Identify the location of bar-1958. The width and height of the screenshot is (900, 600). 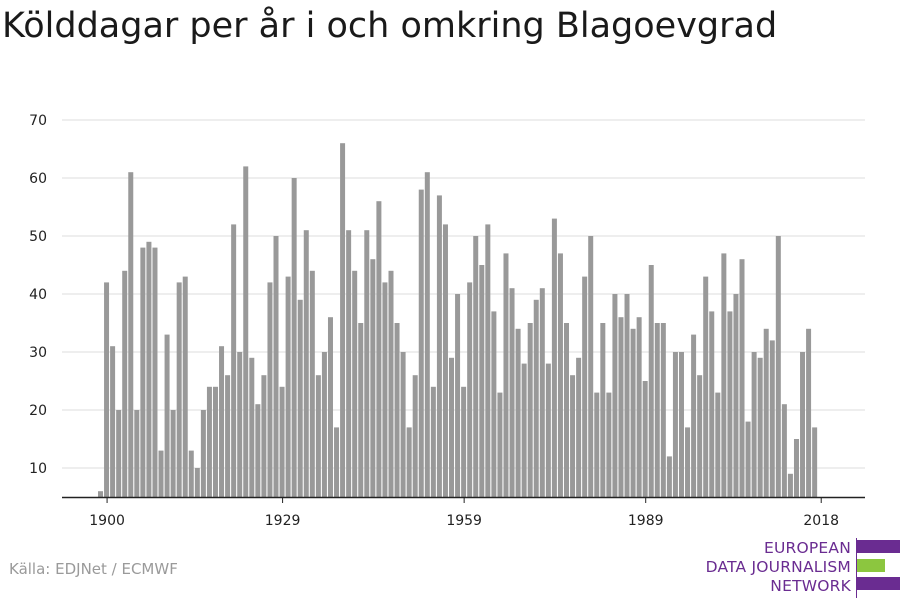
(458, 395).